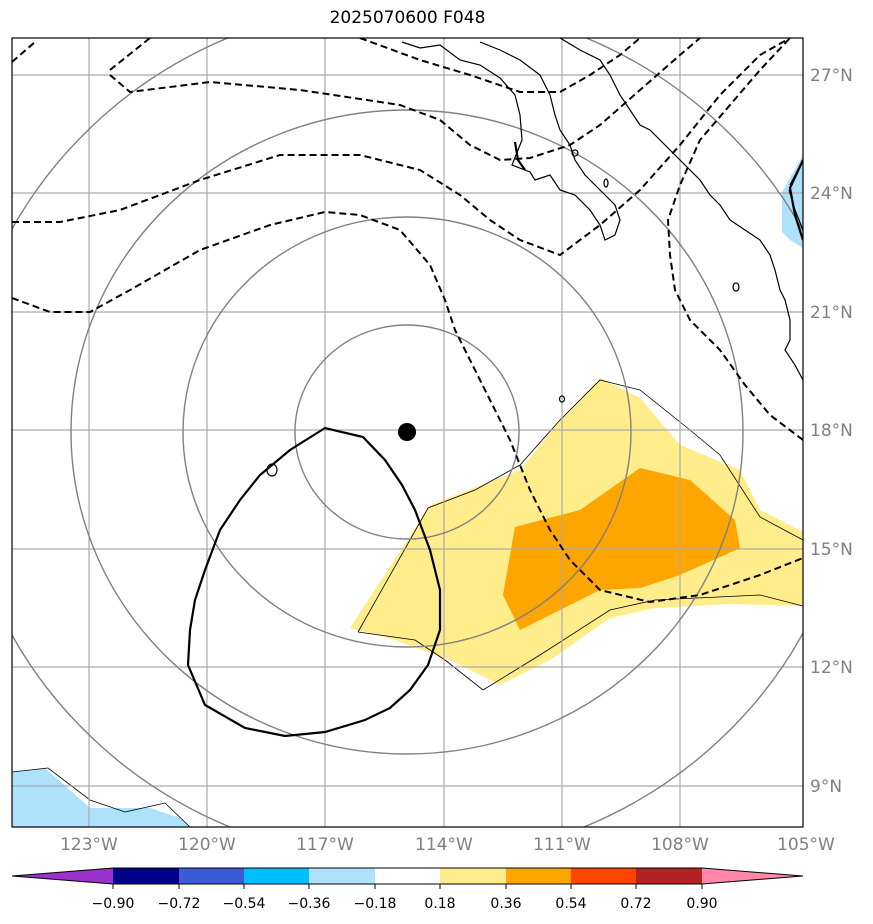  Describe the element at coordinates (407, 18) in the screenshot. I see `map-title: 2025070600 F048` at that location.